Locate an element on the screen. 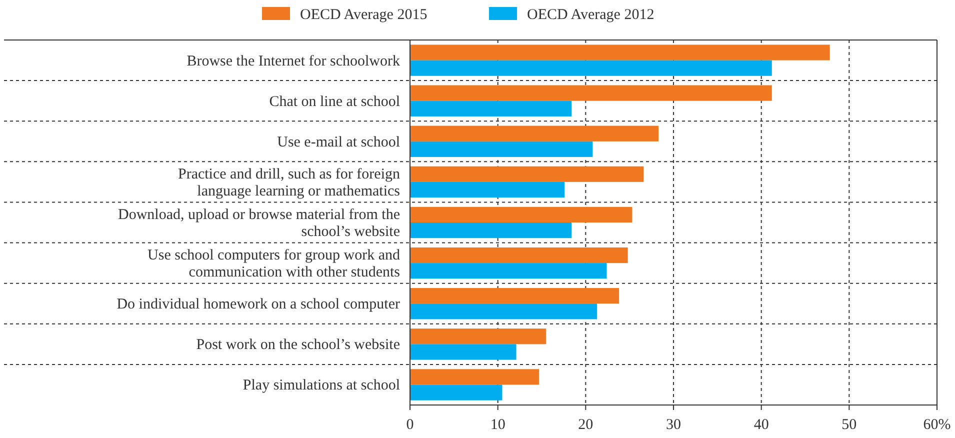  x-tick-label: 40 is located at coordinates (761, 425).